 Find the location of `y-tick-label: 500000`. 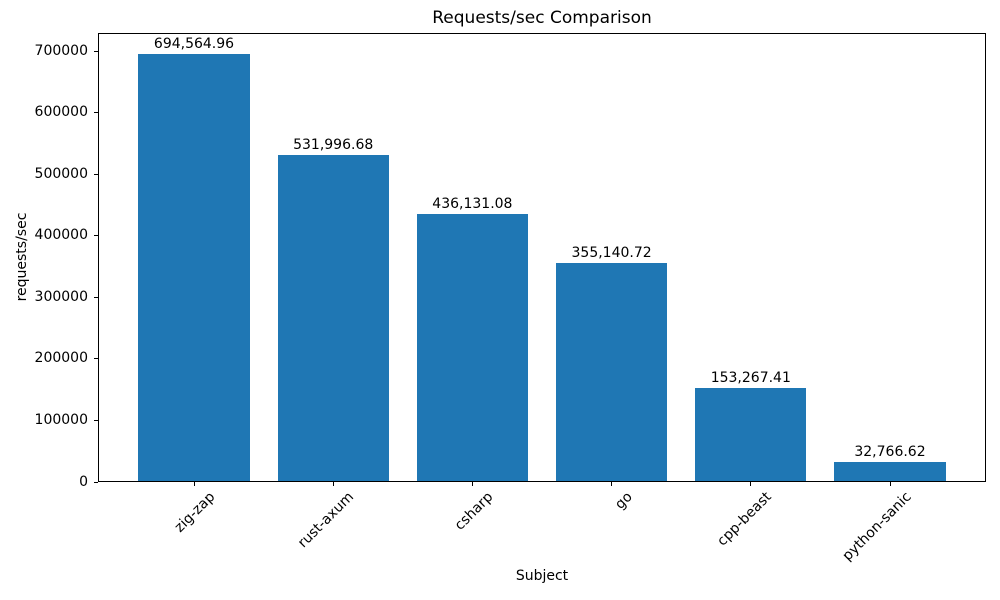

y-tick-label: 500000 is located at coordinates (61, 173).